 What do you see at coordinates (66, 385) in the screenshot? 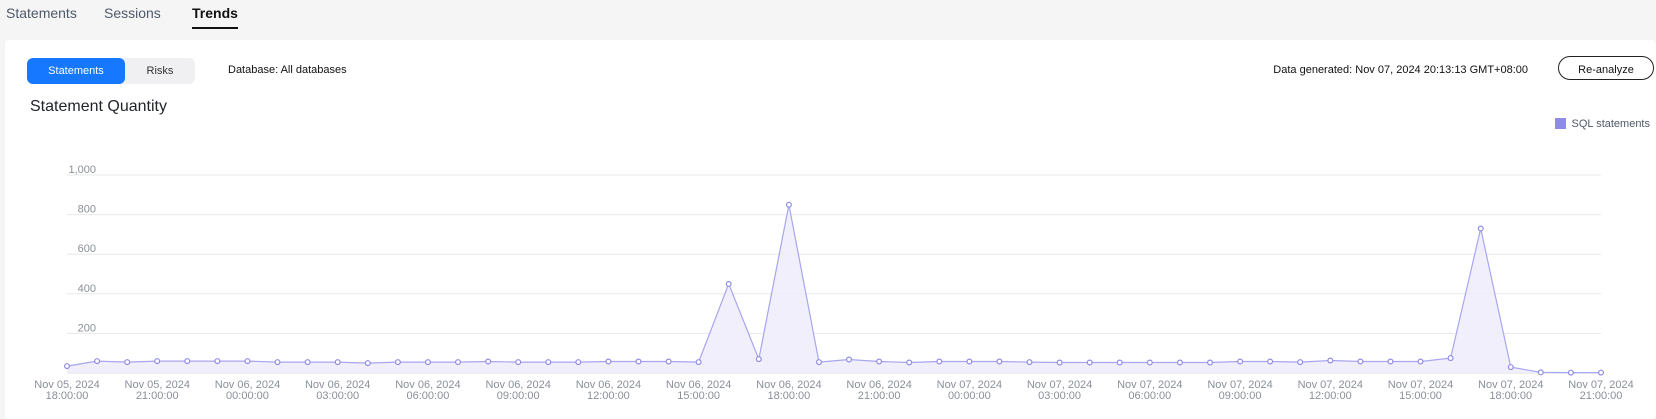
I see `x-tick-label-date: Nov 05, 2024` at bounding box center [66, 385].